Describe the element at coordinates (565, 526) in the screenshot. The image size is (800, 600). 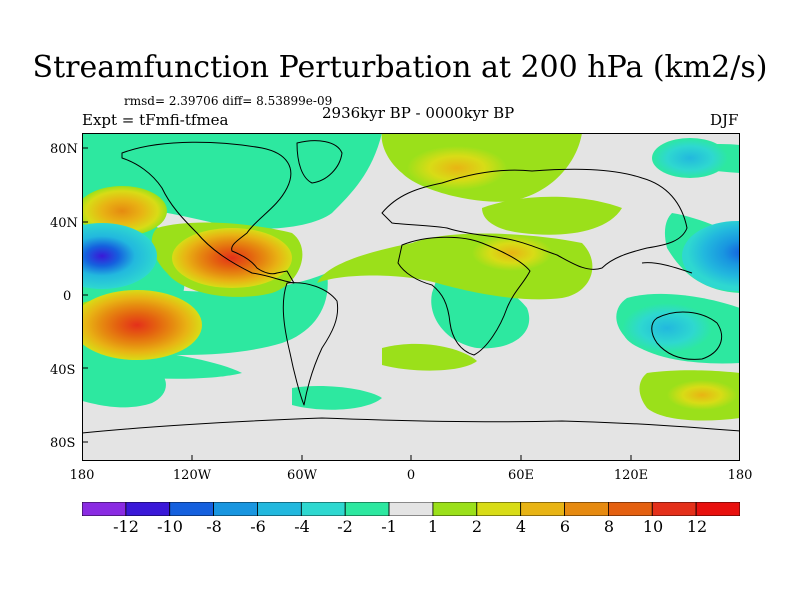
I see `colorbar-label: 6` at that location.